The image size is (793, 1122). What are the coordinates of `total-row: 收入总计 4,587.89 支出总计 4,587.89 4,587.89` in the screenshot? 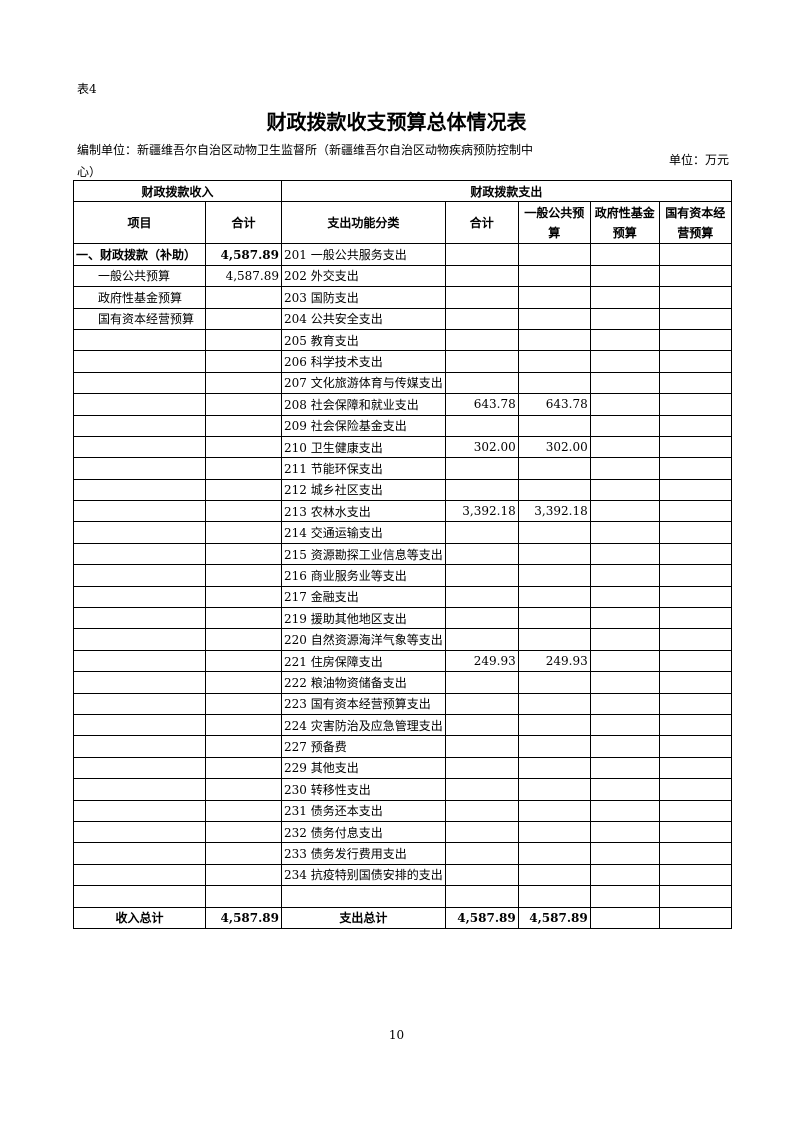 It's located at (402, 917).